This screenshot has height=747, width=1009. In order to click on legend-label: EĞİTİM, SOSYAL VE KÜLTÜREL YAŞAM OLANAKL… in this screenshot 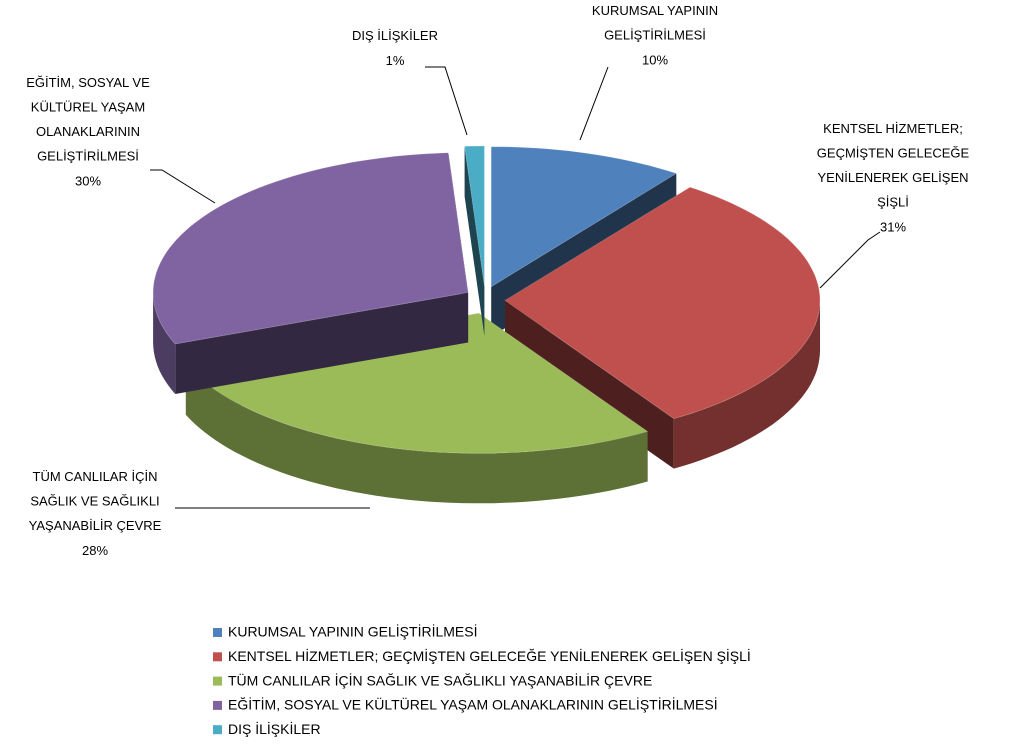, I will do `click(473, 704)`.